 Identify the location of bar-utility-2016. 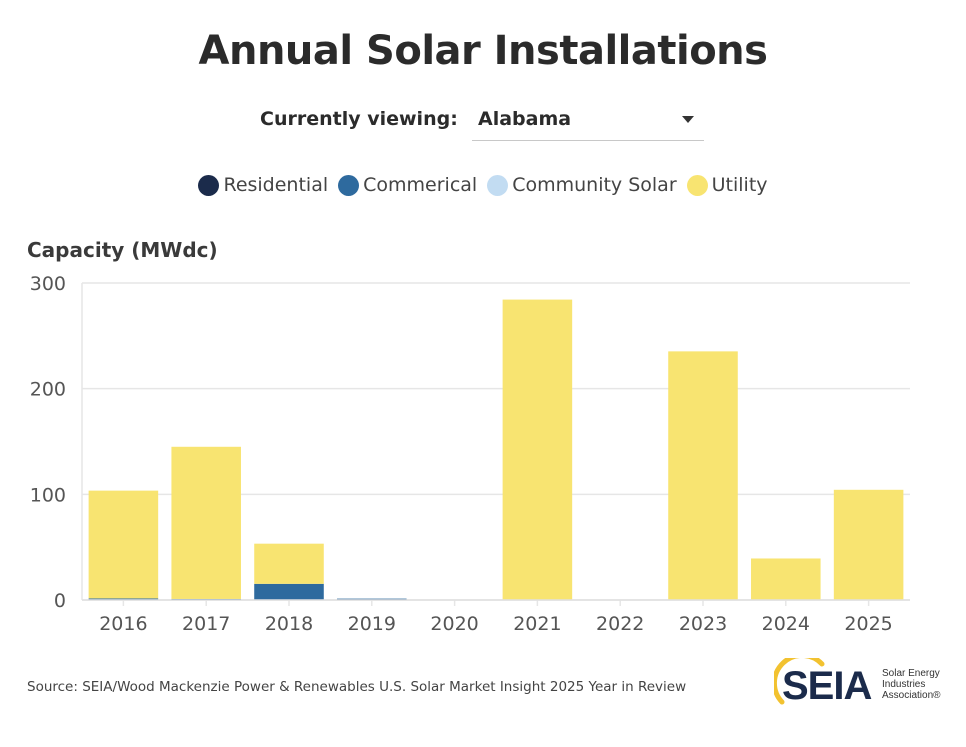
(123, 544).